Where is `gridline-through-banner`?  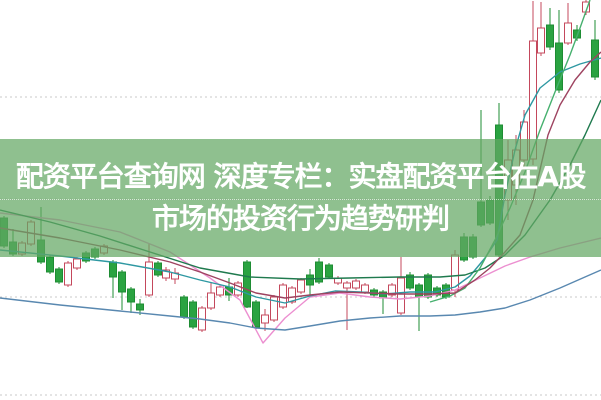
gridline-through-banner is located at coordinates (300, 199).